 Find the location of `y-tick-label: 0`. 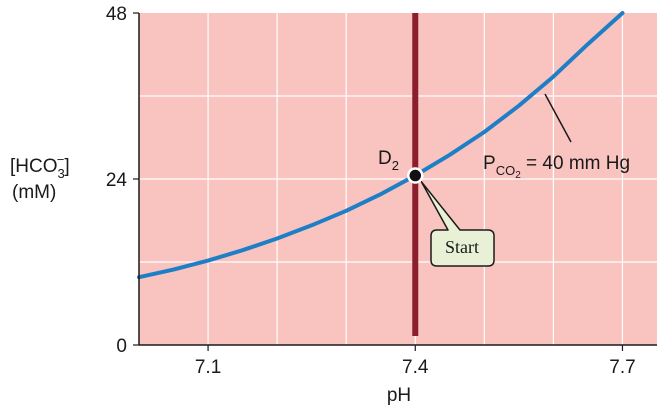

y-tick-label: 0 is located at coordinates (121, 346).